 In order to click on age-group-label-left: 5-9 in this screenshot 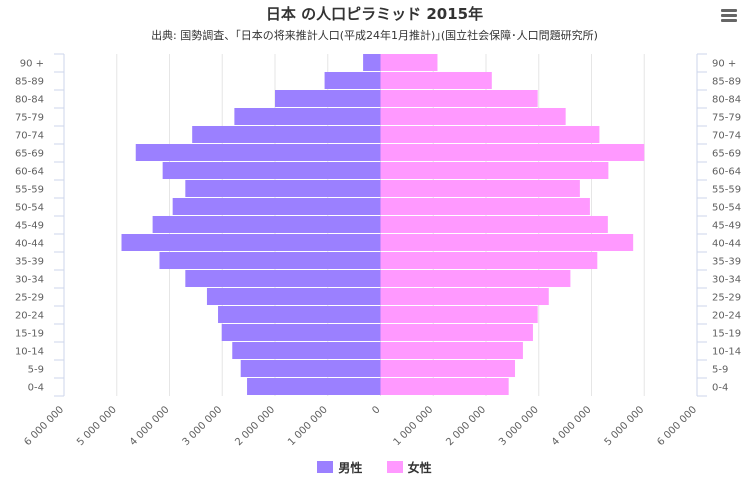, I will do `click(36, 370)`.